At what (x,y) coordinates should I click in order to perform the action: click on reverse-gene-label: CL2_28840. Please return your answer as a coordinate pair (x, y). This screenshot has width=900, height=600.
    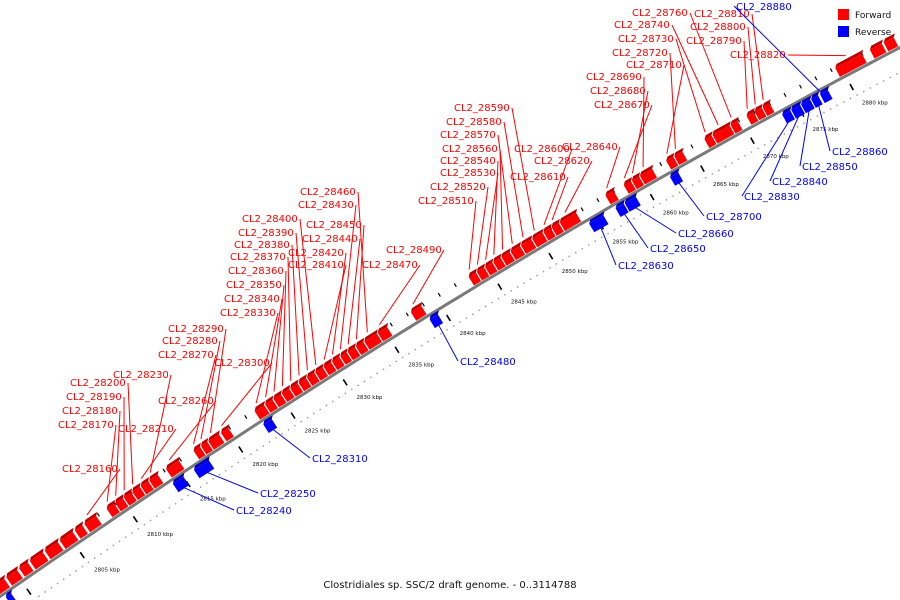
    Looking at the image, I should click on (800, 182).